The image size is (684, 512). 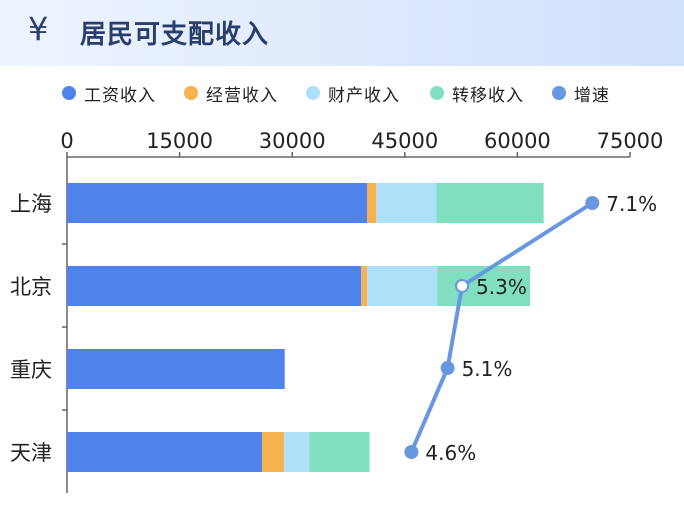 What do you see at coordinates (501, 287) in the screenshot?
I see `growth-data-label: 5.3%` at bounding box center [501, 287].